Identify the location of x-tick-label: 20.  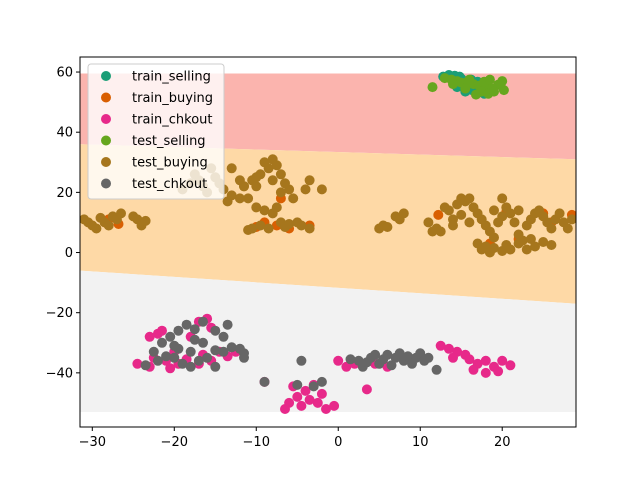
(502, 442).